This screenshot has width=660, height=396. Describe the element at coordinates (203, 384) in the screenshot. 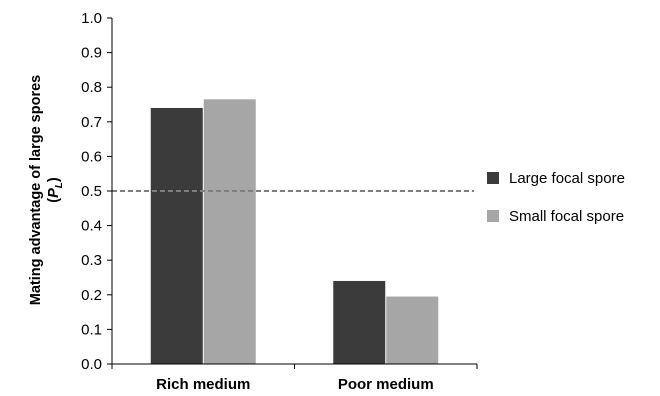

I see `x-category-label: Rich medium` at that location.